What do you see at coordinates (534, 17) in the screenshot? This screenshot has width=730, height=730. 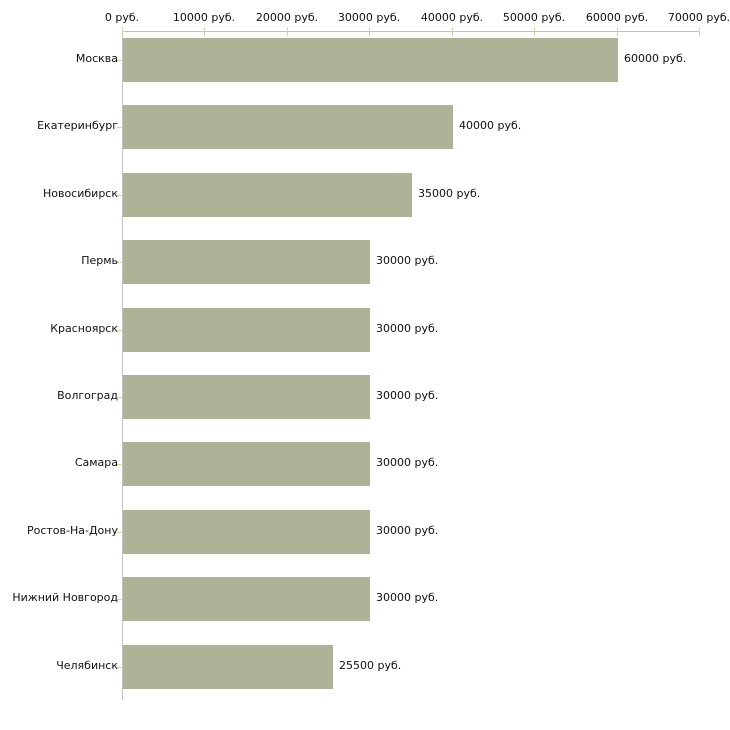 I see `x-axis-tick-label: 50000 руб.` at bounding box center [534, 17].